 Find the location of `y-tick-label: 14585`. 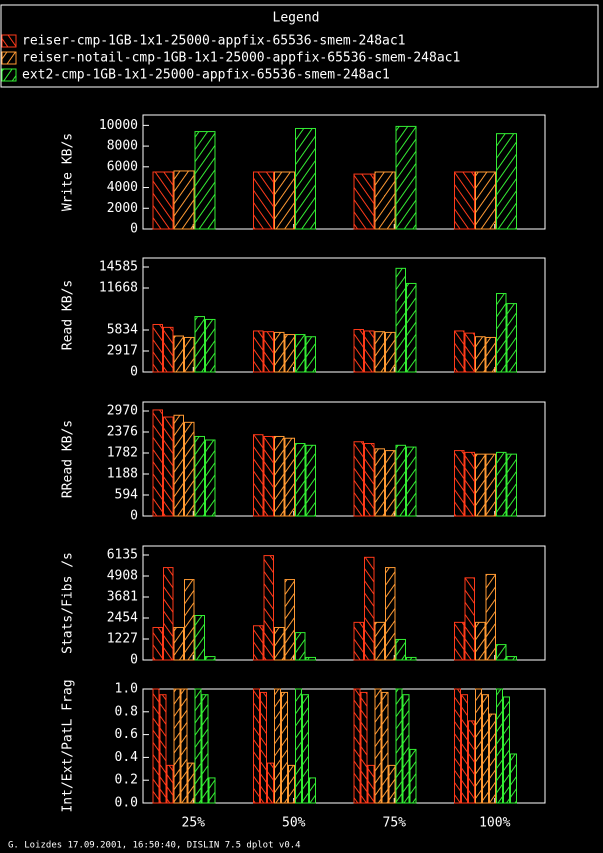

y-tick-label: 14585 is located at coordinates (118, 266).